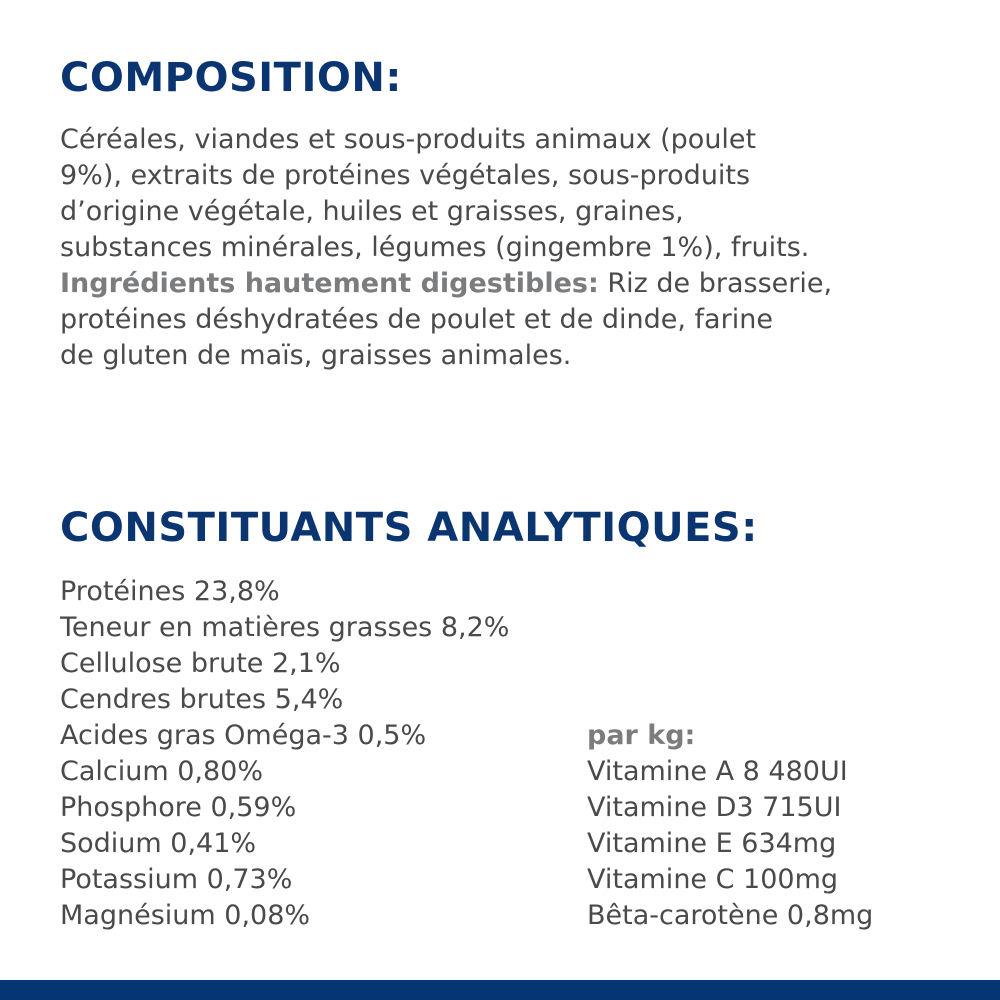  Describe the element at coordinates (500, 990) in the screenshot. I see `footer-bar` at that location.